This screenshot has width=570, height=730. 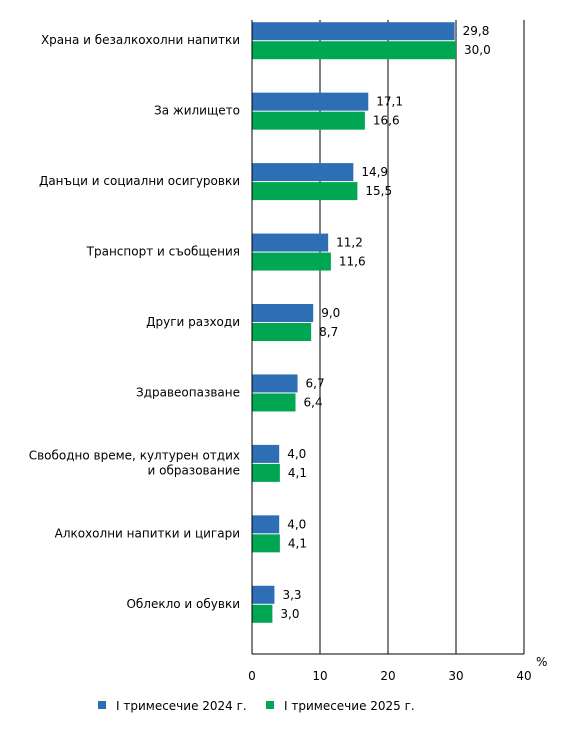 I want to click on data-label: 8,7, so click(x=328, y=332).